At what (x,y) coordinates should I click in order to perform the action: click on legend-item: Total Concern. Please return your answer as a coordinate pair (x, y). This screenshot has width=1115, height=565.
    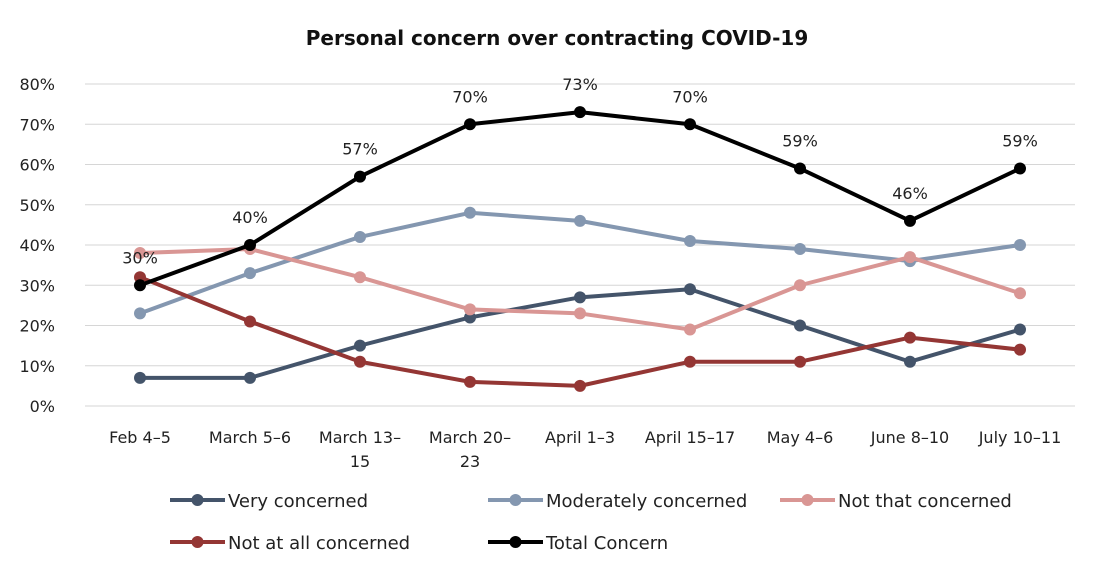
    Looking at the image, I should click on (578, 543).